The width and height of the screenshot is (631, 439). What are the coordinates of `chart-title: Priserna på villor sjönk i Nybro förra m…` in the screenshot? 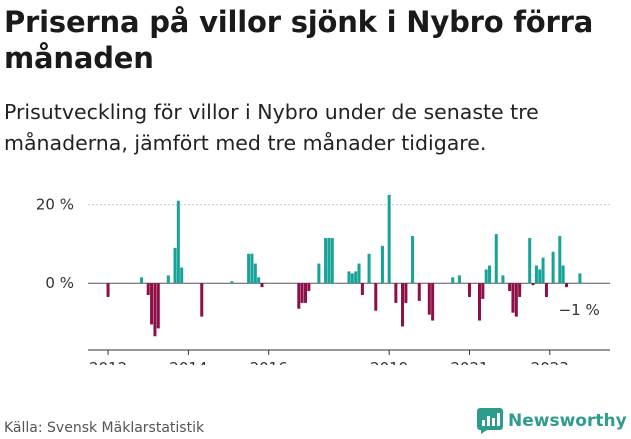 It's located at (299, 40).